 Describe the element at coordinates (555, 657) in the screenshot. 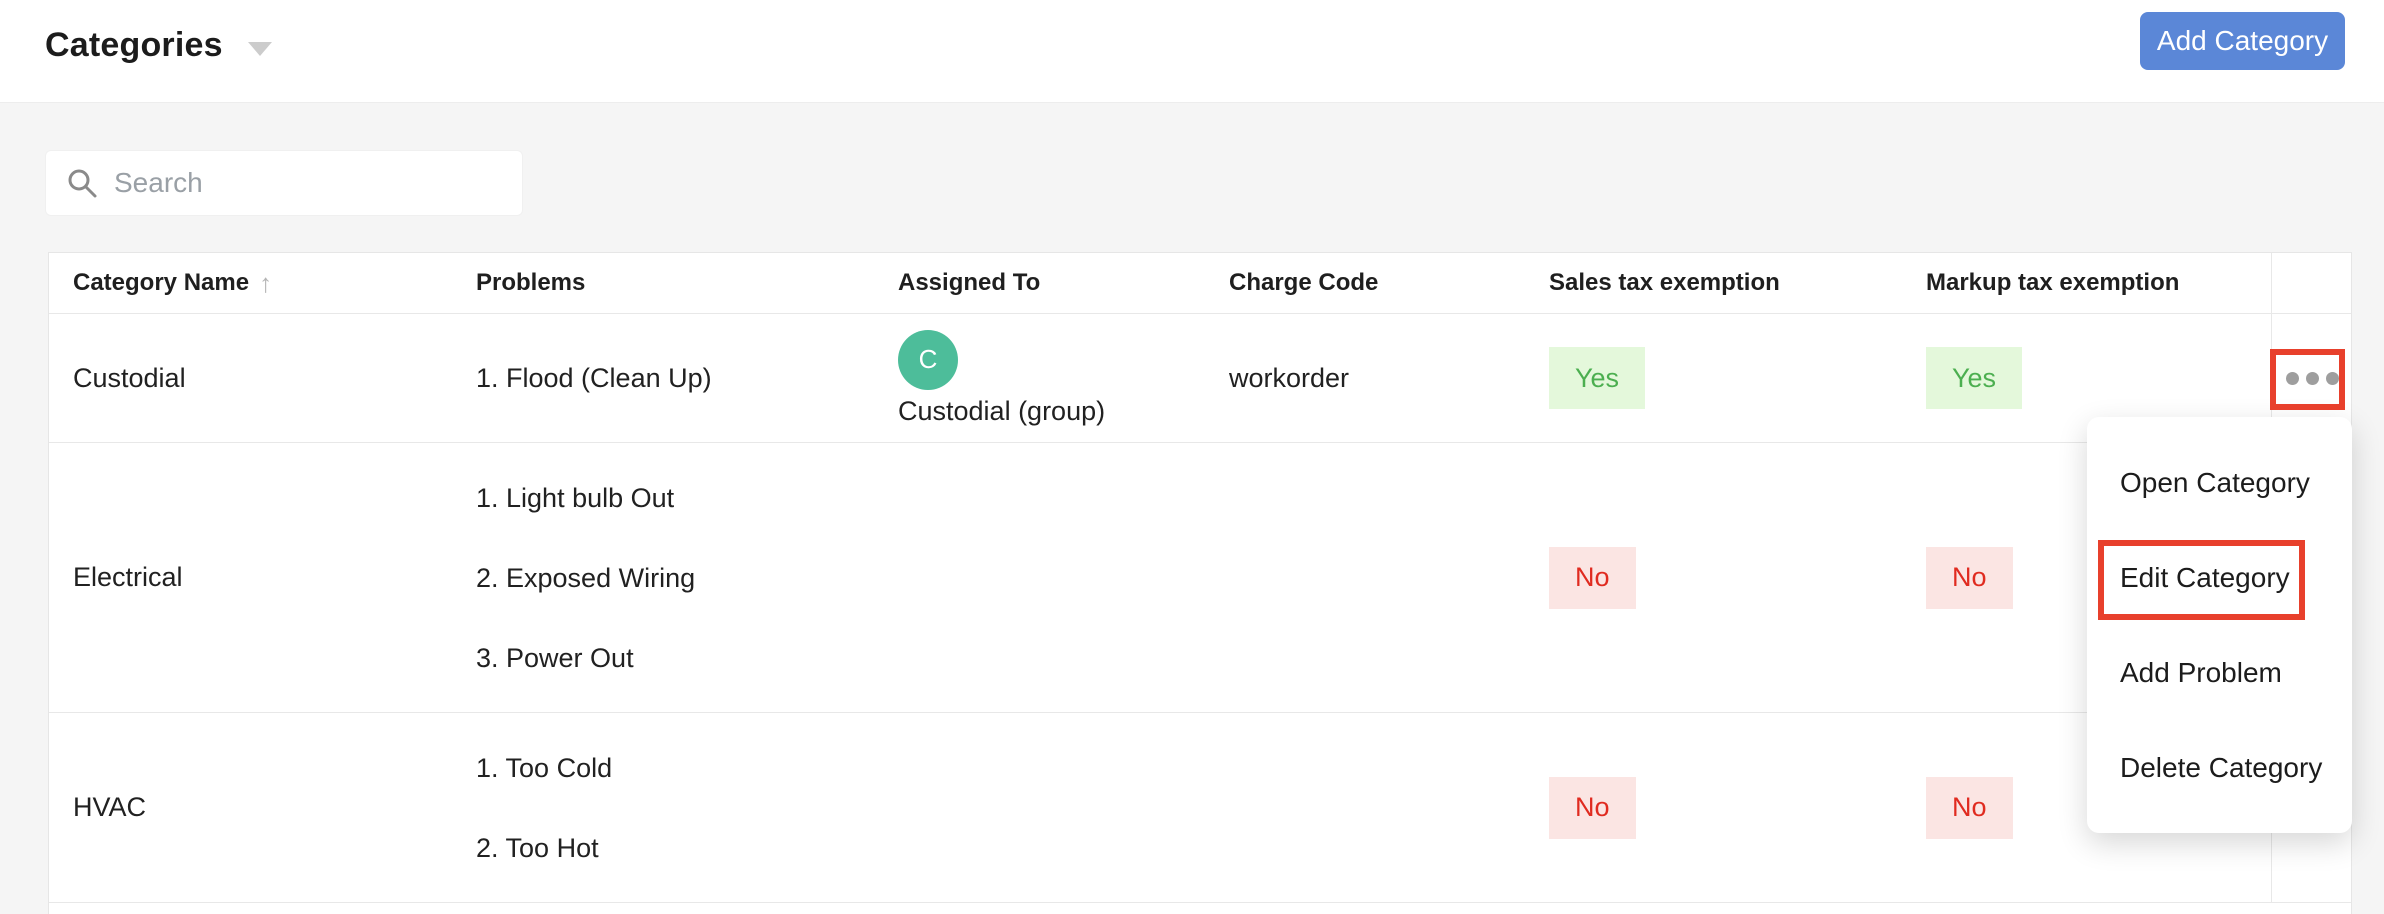

I see `problem-item: 3. Power Out` at that location.